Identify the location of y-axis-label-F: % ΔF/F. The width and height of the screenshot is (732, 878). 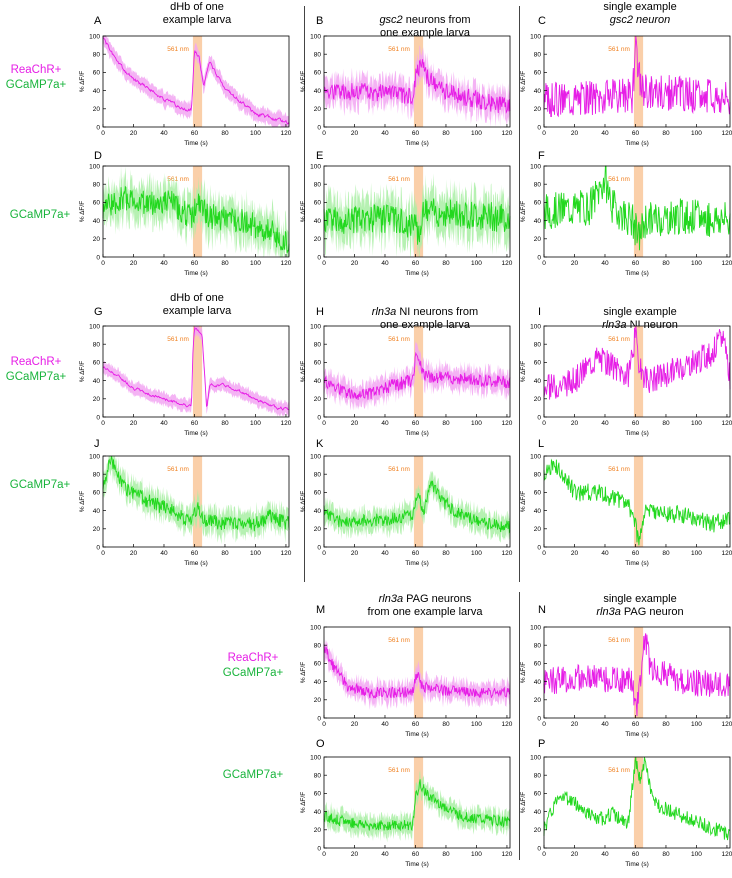
(523, 211).